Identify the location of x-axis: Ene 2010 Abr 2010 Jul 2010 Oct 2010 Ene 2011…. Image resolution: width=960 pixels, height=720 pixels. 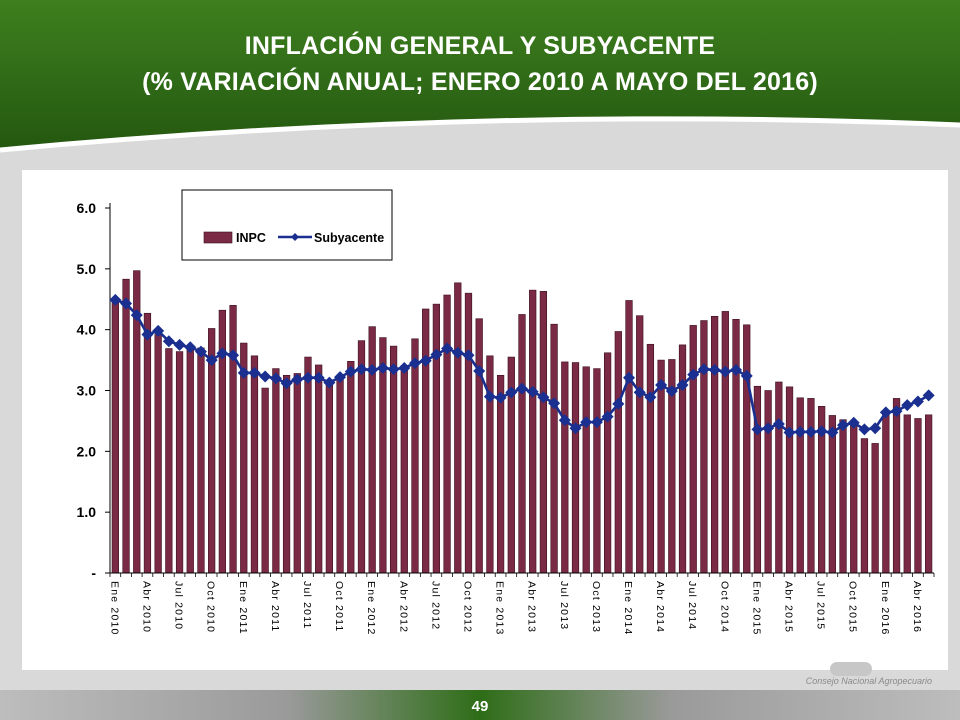
(521, 604).